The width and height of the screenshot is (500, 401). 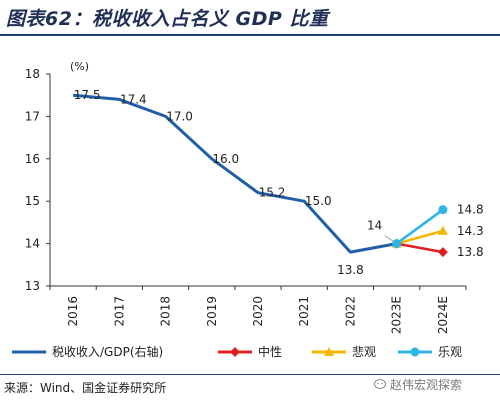 What do you see at coordinates (32, 116) in the screenshot?
I see `y-tick-label: 17` at bounding box center [32, 116].